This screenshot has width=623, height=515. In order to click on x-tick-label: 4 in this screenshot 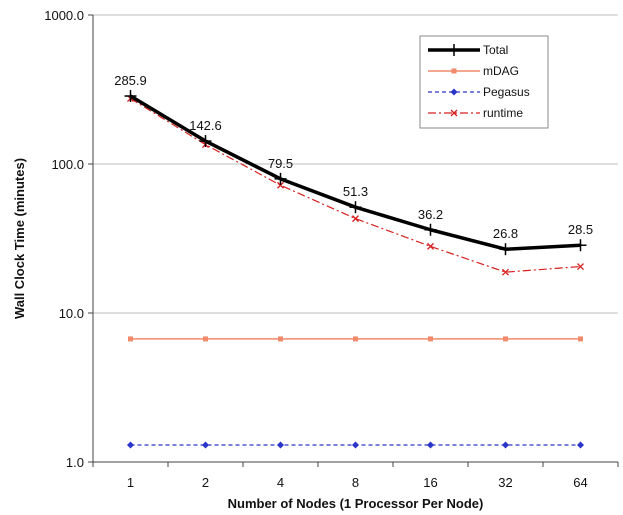, I will do `click(280, 482)`.